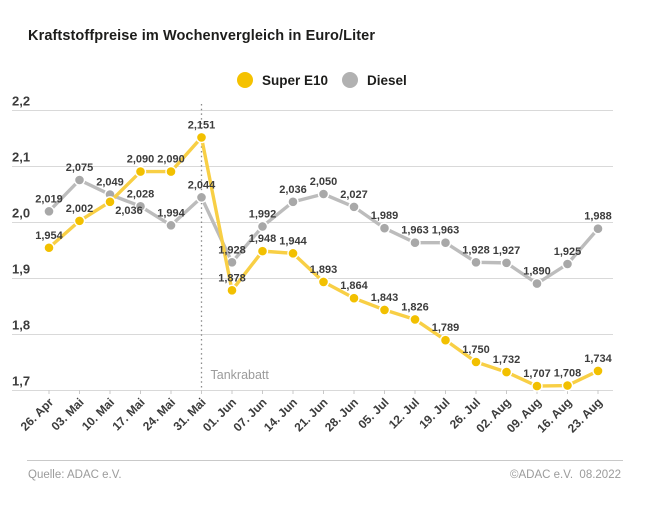 Image resolution: width=650 pixels, height=515 pixels. I want to click on y-axis-tick-label: 1,8, so click(21, 325).